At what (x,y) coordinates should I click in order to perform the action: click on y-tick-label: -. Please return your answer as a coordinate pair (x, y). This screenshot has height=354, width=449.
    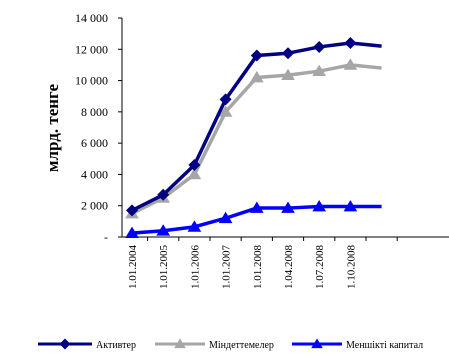
    Looking at the image, I should click on (106, 237).